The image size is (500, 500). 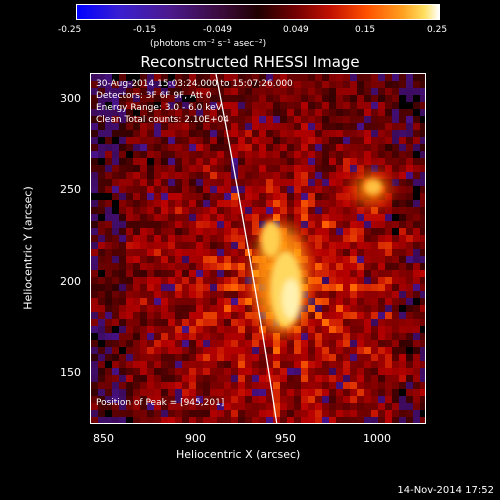 I want to click on x-tick-label: 1000, so click(x=377, y=438).